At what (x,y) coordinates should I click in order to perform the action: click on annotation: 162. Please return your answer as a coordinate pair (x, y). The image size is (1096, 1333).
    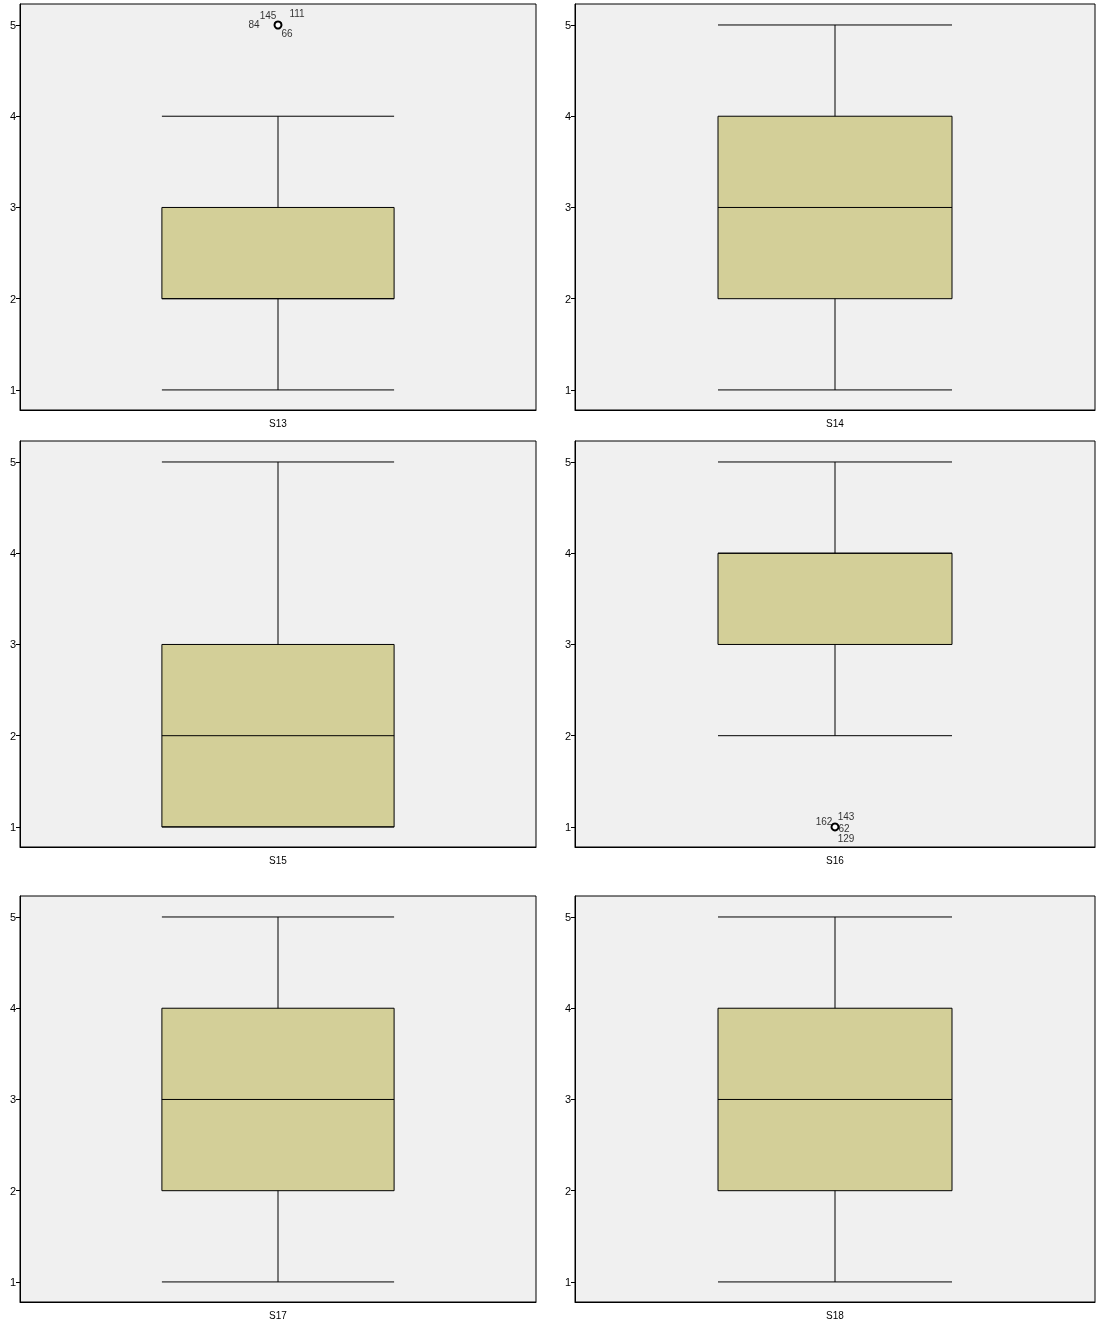
    Looking at the image, I should click on (824, 822).